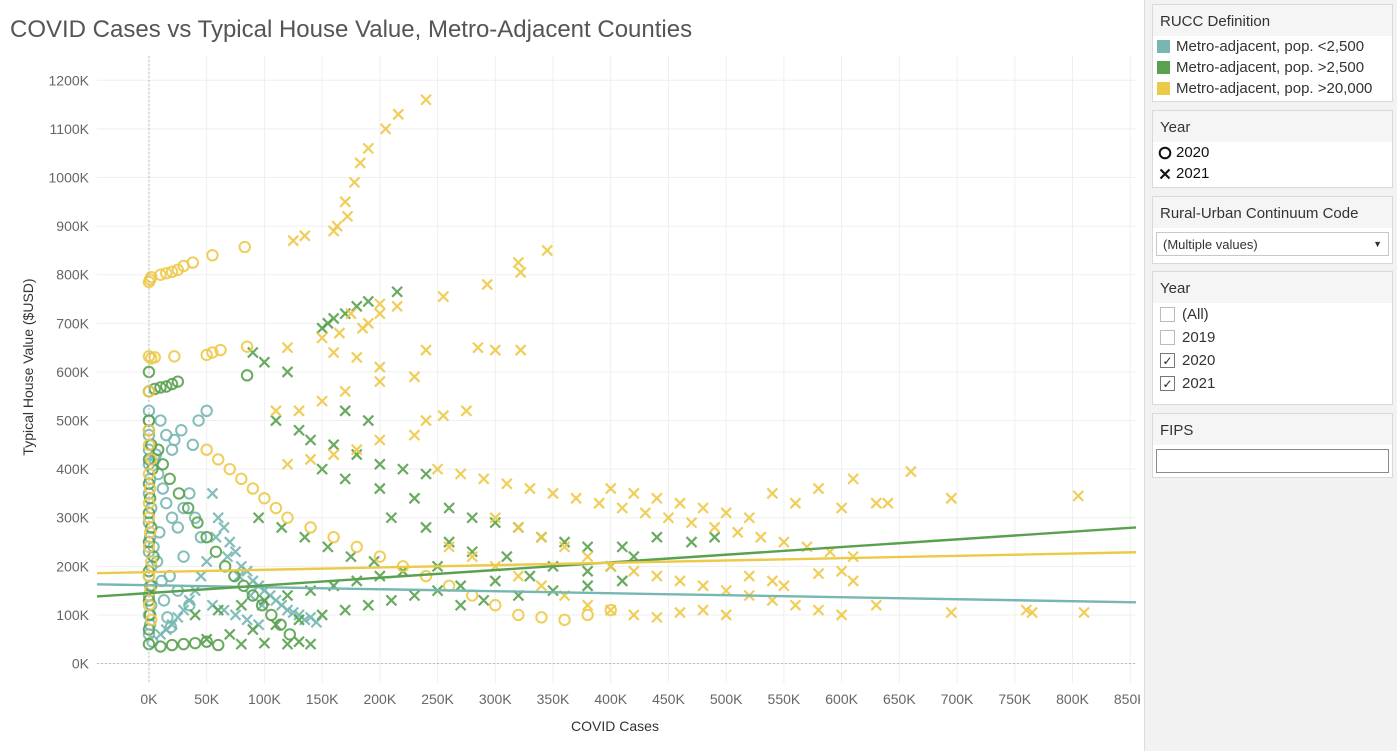  What do you see at coordinates (72, 518) in the screenshot?
I see `y-tick-label: 300K` at bounding box center [72, 518].